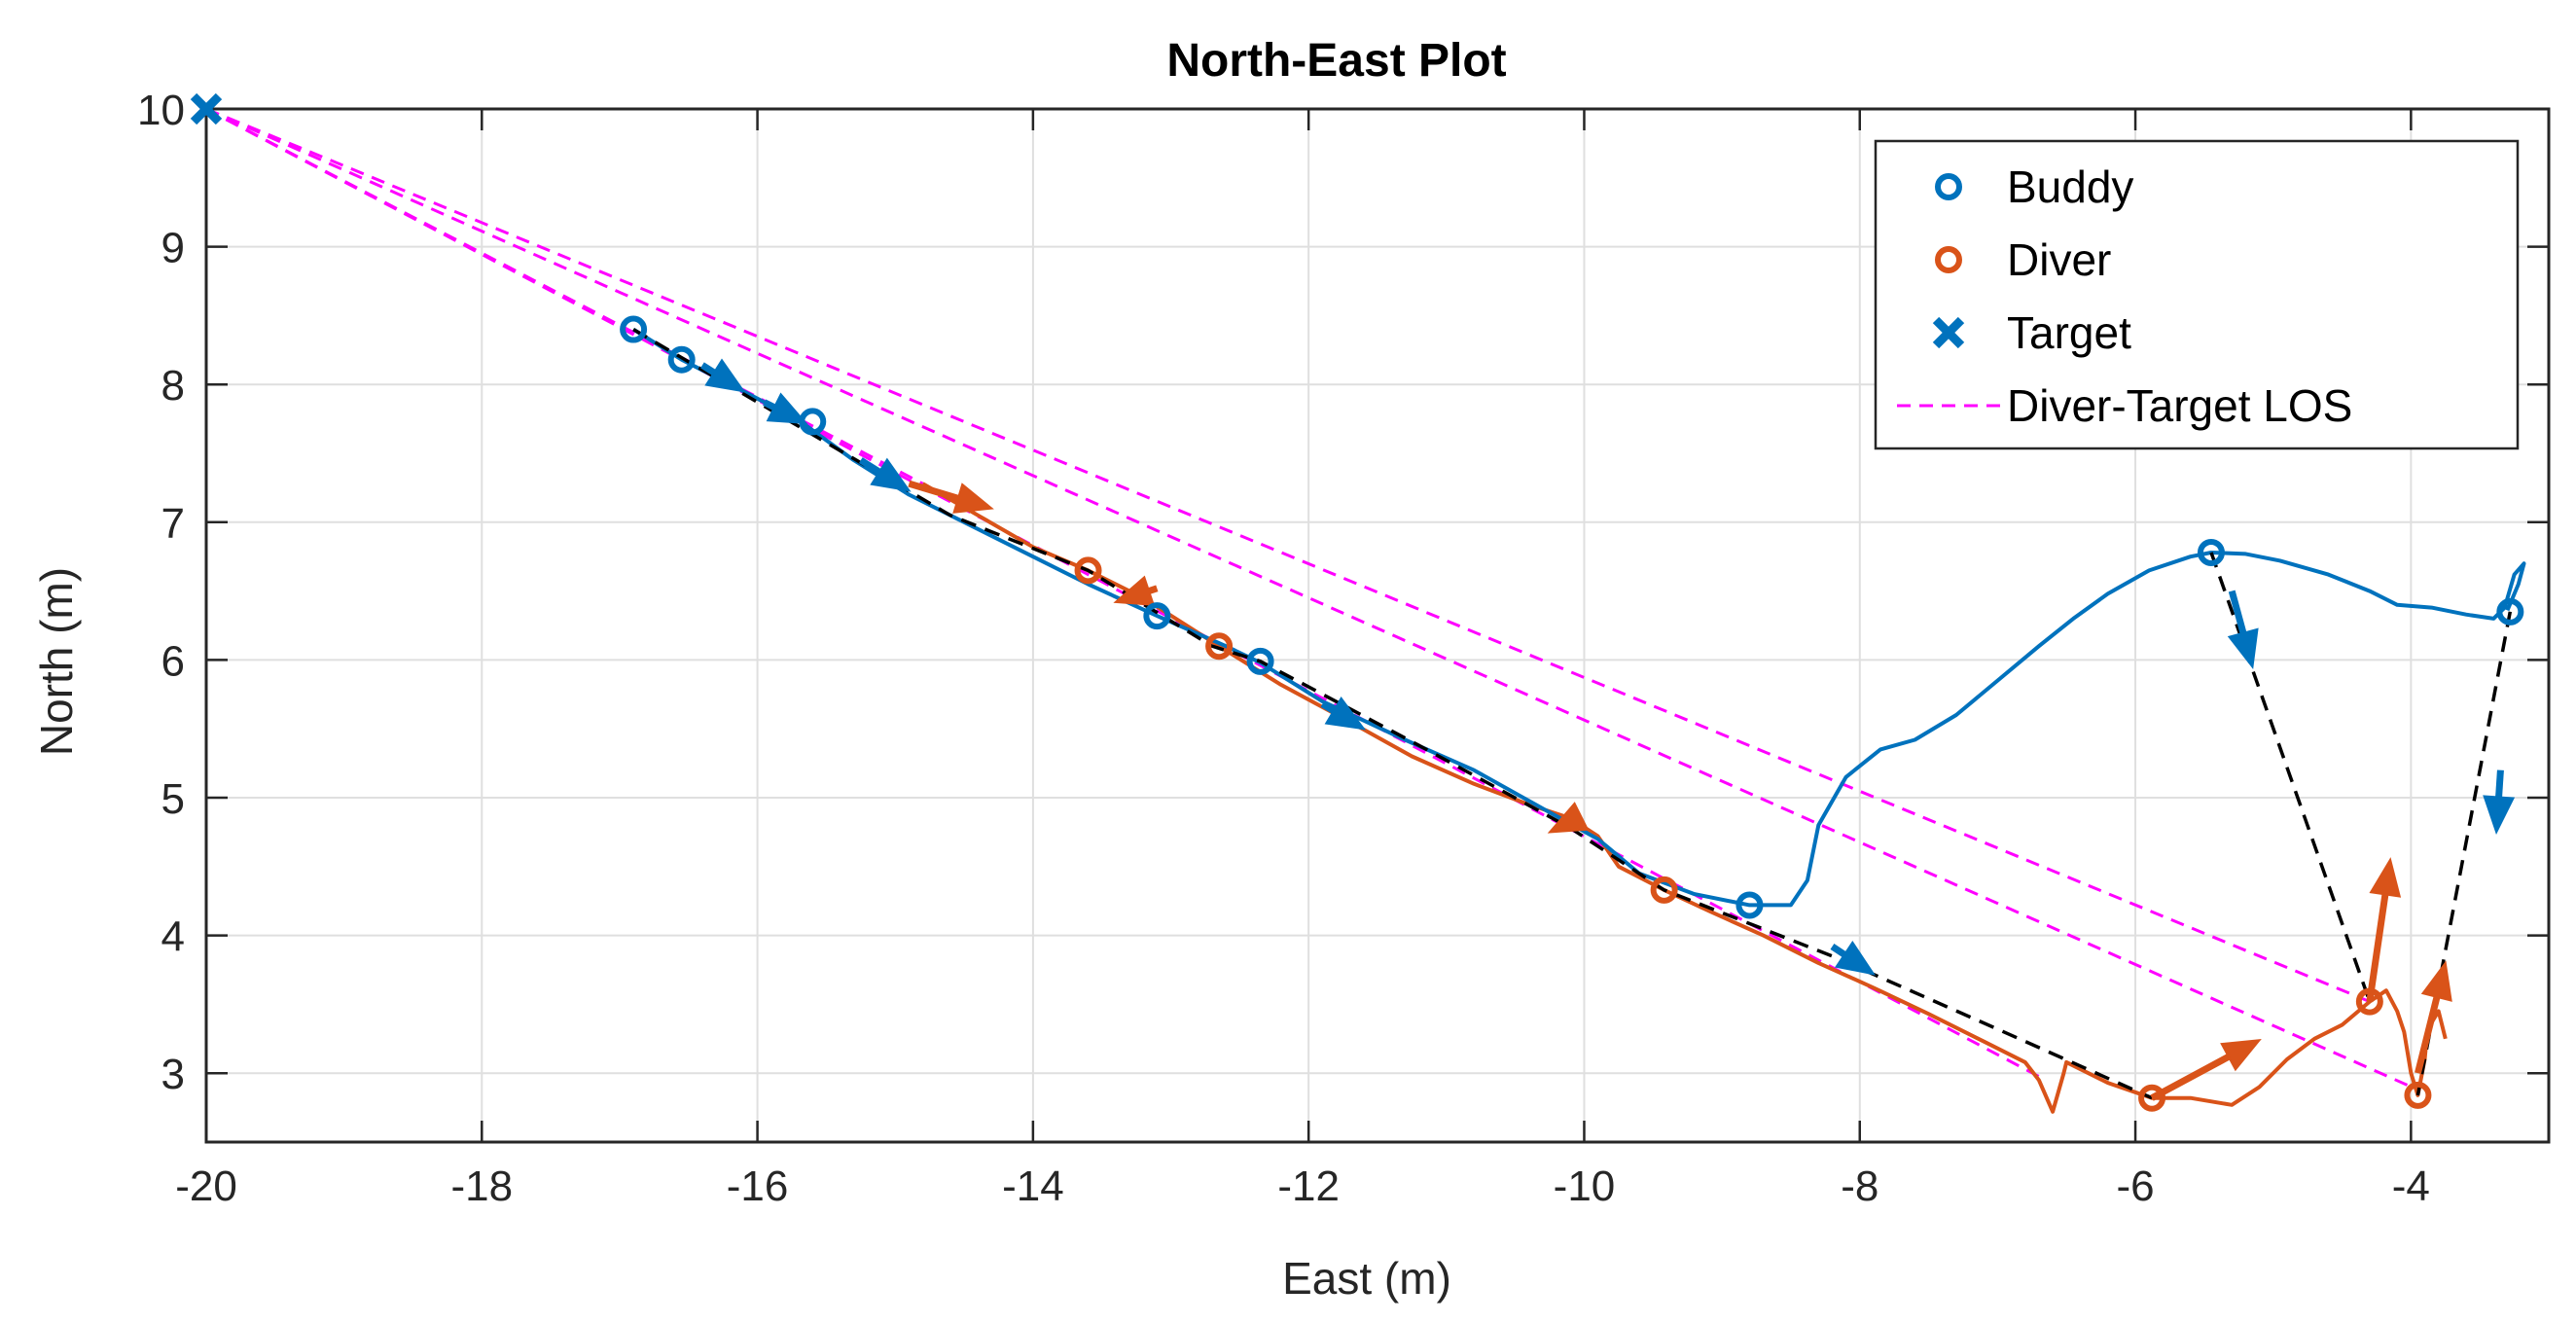 This screenshot has width=2576, height=1323. What do you see at coordinates (1948, 332) in the screenshot?
I see `legend-target-marker` at bounding box center [1948, 332].